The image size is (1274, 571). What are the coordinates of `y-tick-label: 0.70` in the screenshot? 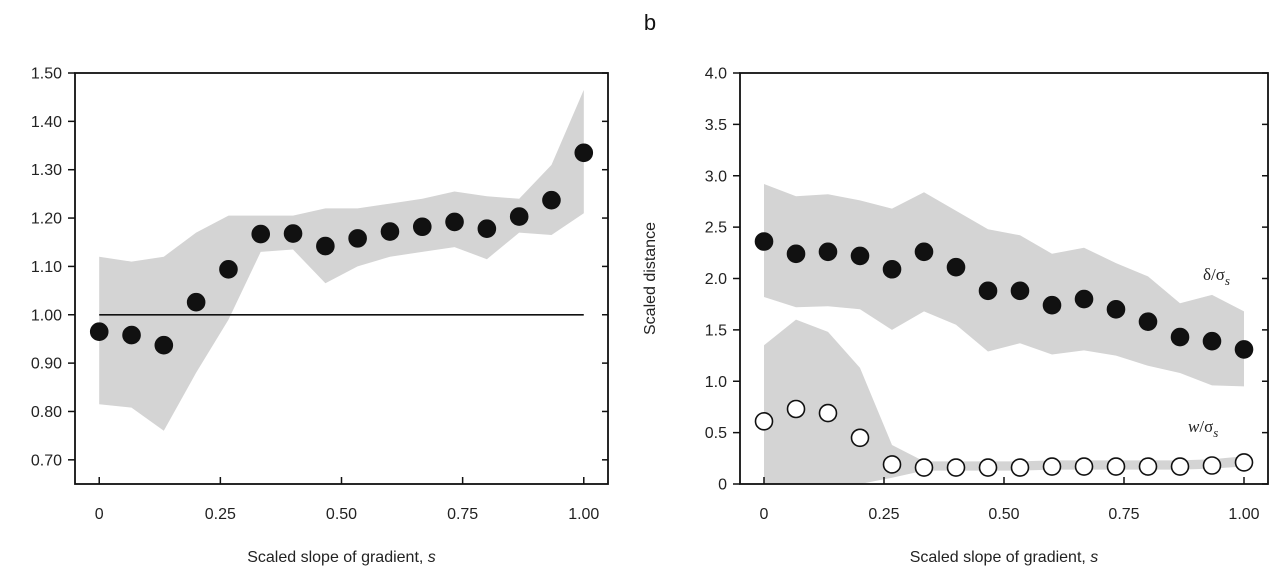 It's located at (46, 460).